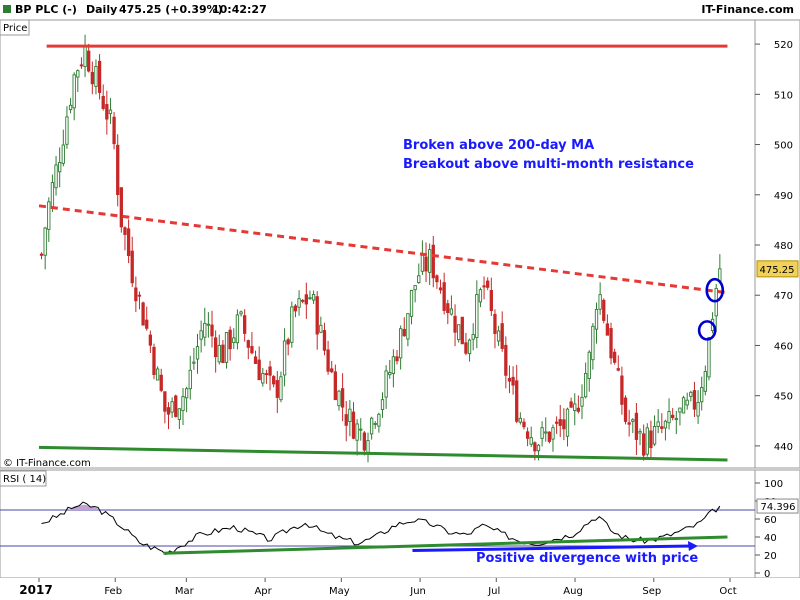  Describe the element at coordinates (548, 164) in the screenshot. I see `annotation-line-2: Breakout above multi-month resistance` at that location.